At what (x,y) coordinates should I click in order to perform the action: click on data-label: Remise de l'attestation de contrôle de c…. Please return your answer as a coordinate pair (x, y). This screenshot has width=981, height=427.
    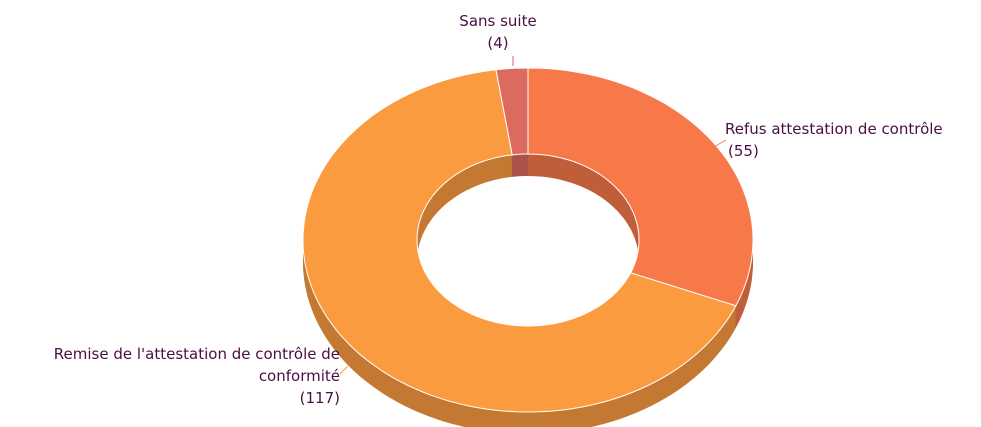
    Looking at the image, I should click on (170, 376).